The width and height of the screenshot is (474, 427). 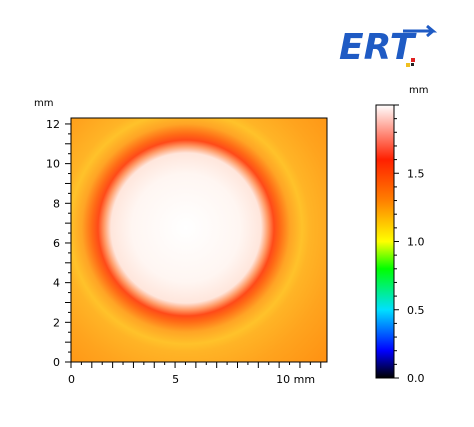 What do you see at coordinates (416, 242) in the screenshot?
I see `colorbar-tick-label: 1.0` at bounding box center [416, 242].